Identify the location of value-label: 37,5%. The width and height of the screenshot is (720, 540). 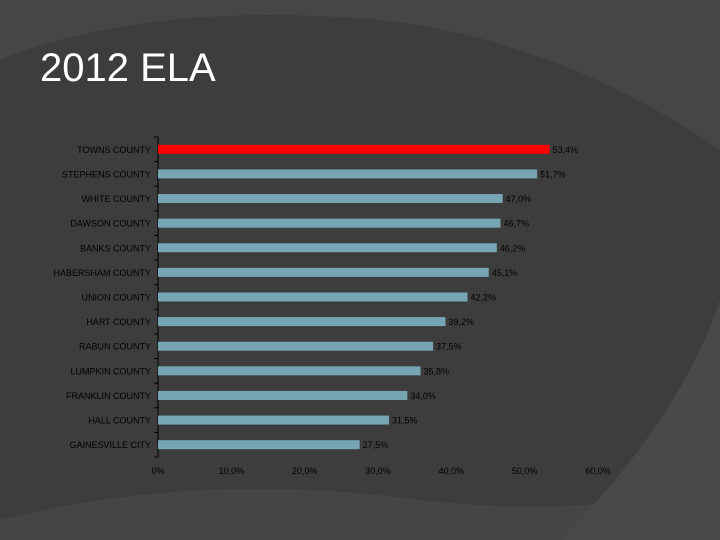
(449, 347).